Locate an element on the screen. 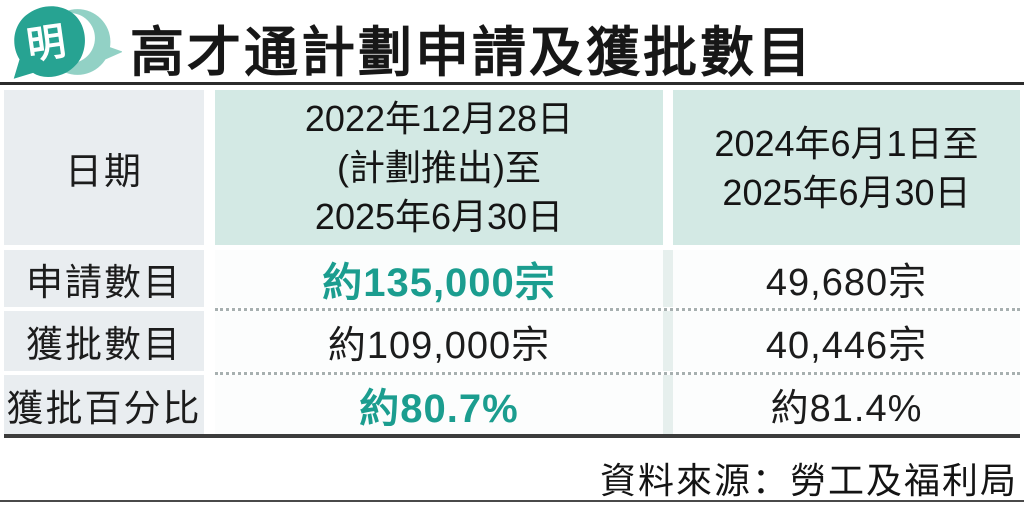 The height and width of the screenshot is (510, 1024). mingpao-logo-icon: 明 is located at coordinates (68, 42).